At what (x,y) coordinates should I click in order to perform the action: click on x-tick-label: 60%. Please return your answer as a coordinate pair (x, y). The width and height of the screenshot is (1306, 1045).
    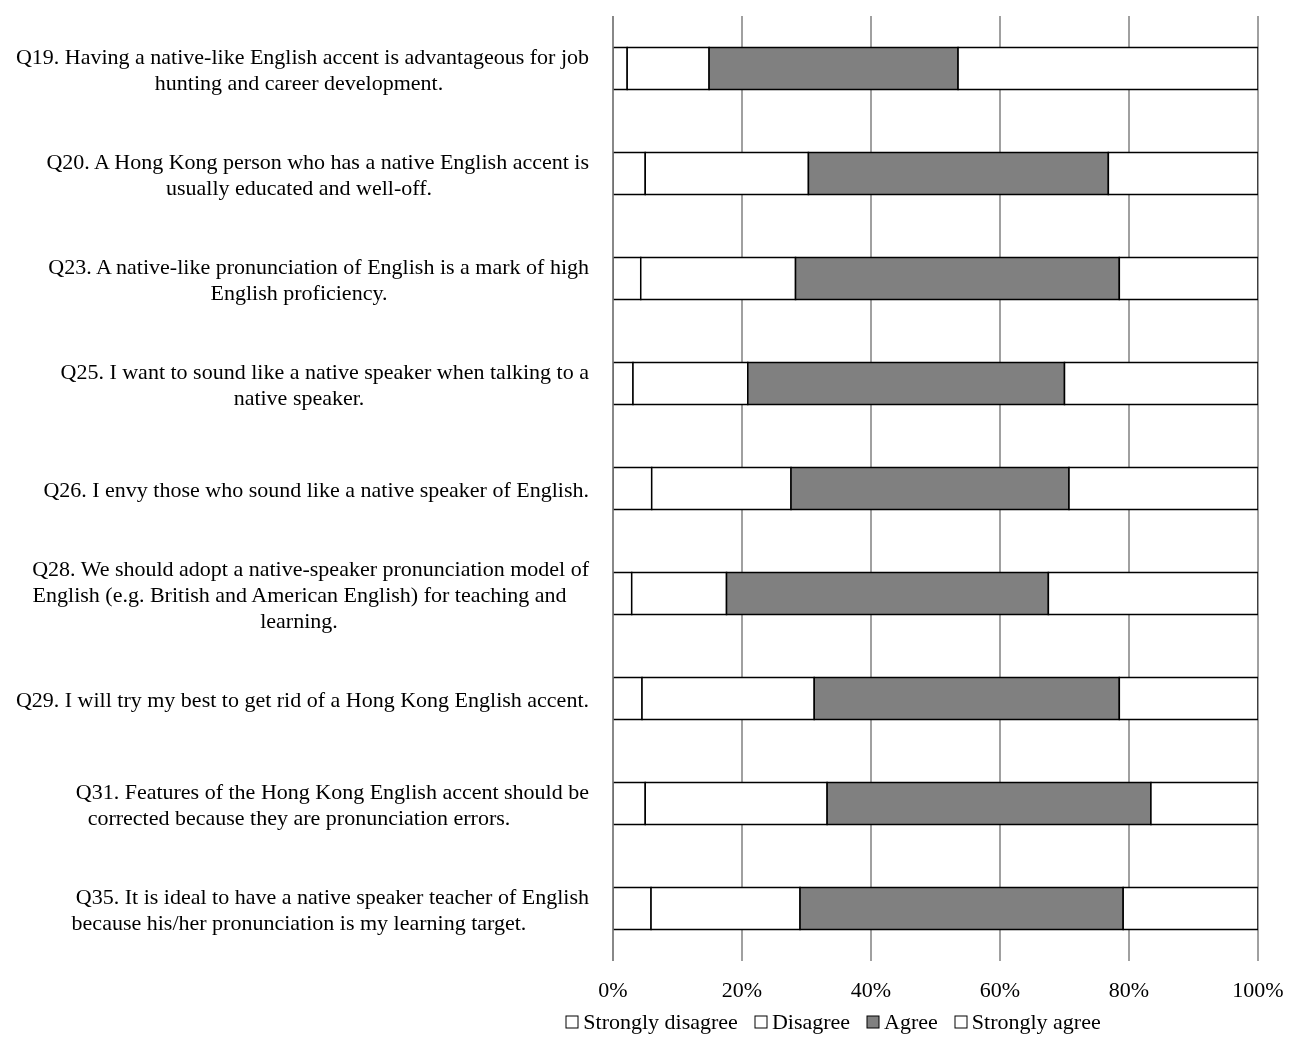
    Looking at the image, I should click on (1000, 989).